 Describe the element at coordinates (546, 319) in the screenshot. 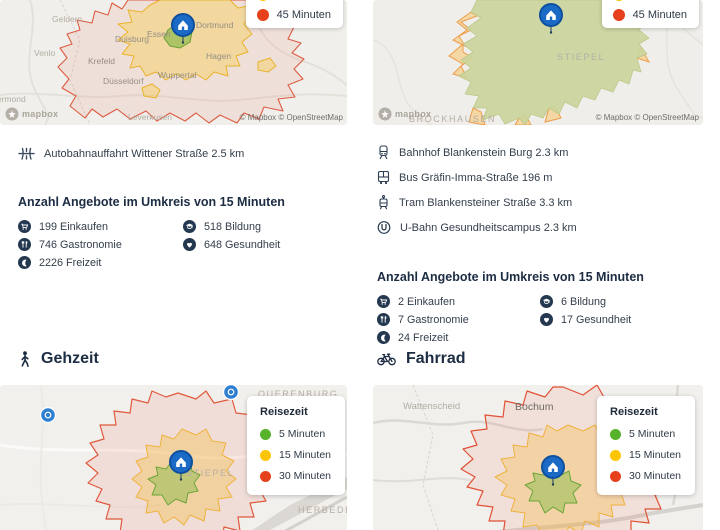

I see `health-icon` at that location.